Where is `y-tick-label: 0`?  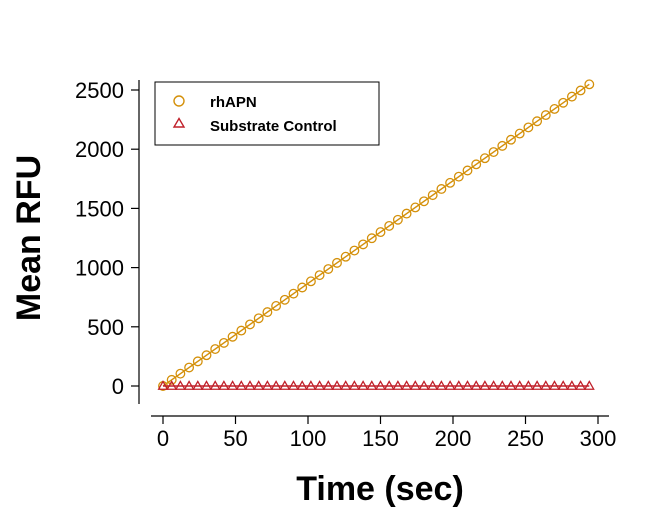 y-tick-label: 0 is located at coordinates (118, 386).